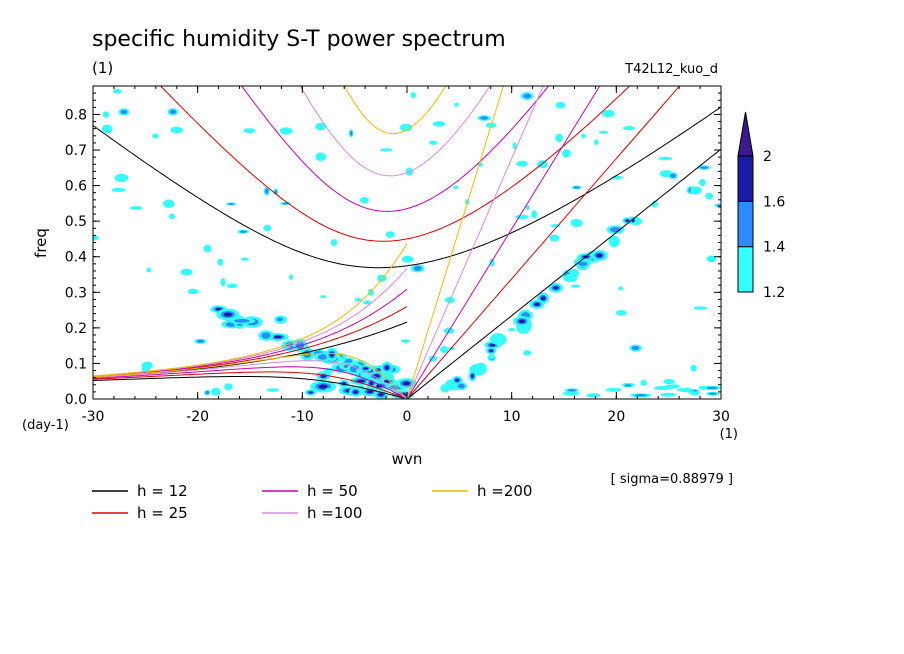  What do you see at coordinates (672, 479) in the screenshot?
I see `sigma-label: [ sigma=0.88979 ]` at bounding box center [672, 479].